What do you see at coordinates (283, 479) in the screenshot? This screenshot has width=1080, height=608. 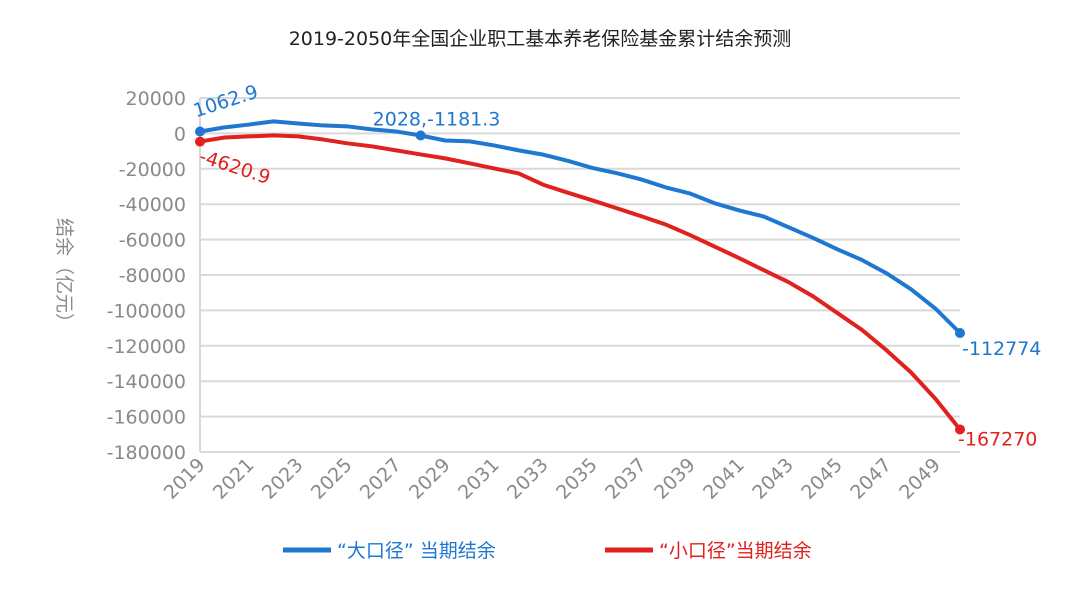 I see `x-tick-label: 2023` at bounding box center [283, 479].